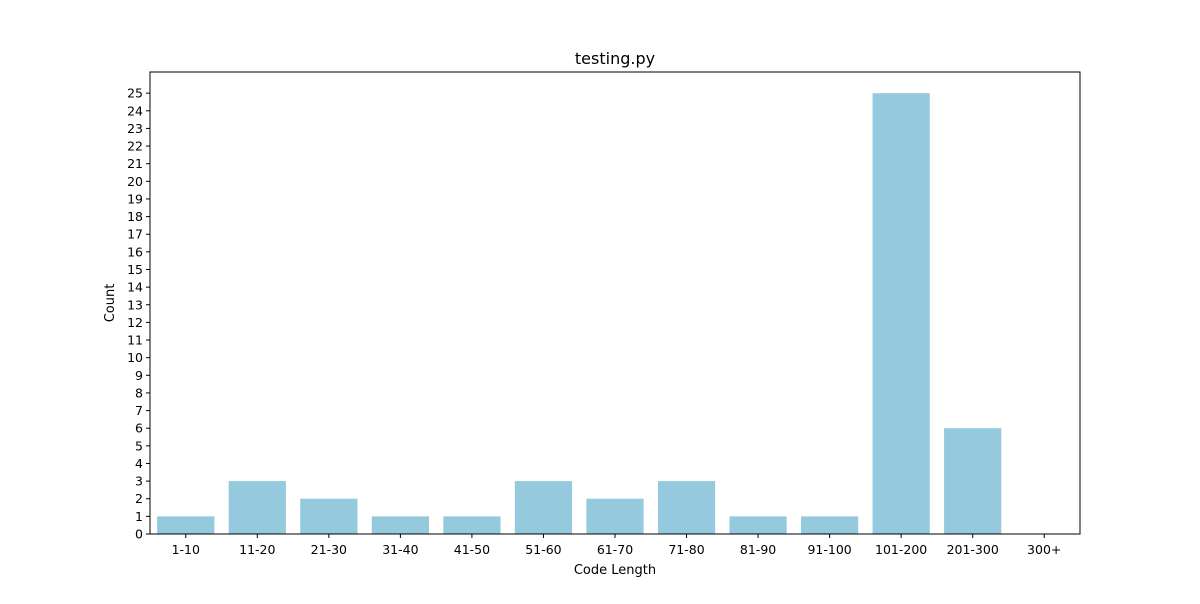 This screenshot has width=1200, height=604. Describe the element at coordinates (973, 549) in the screenshot. I see `x-tick-label: 201-300` at that location.